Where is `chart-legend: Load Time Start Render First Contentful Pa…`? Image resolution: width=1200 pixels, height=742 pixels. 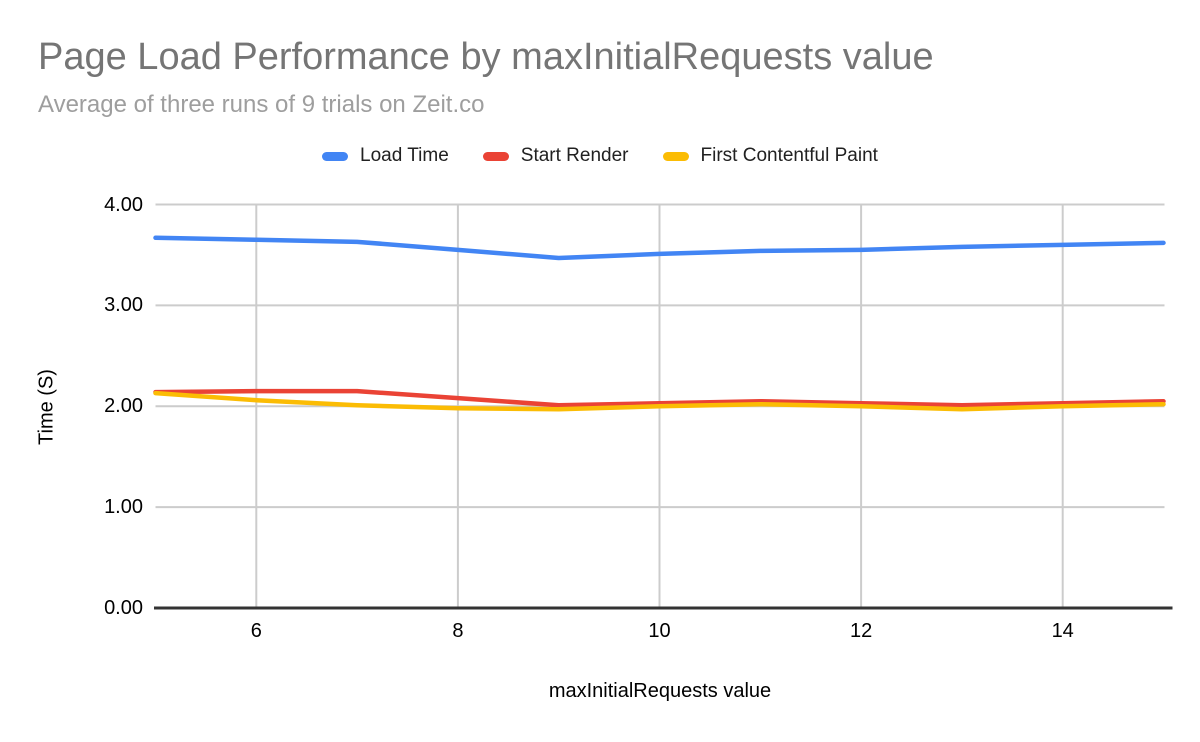
chart-legend: Load Time Start Render First Contentful Pa… is located at coordinates (600, 156).